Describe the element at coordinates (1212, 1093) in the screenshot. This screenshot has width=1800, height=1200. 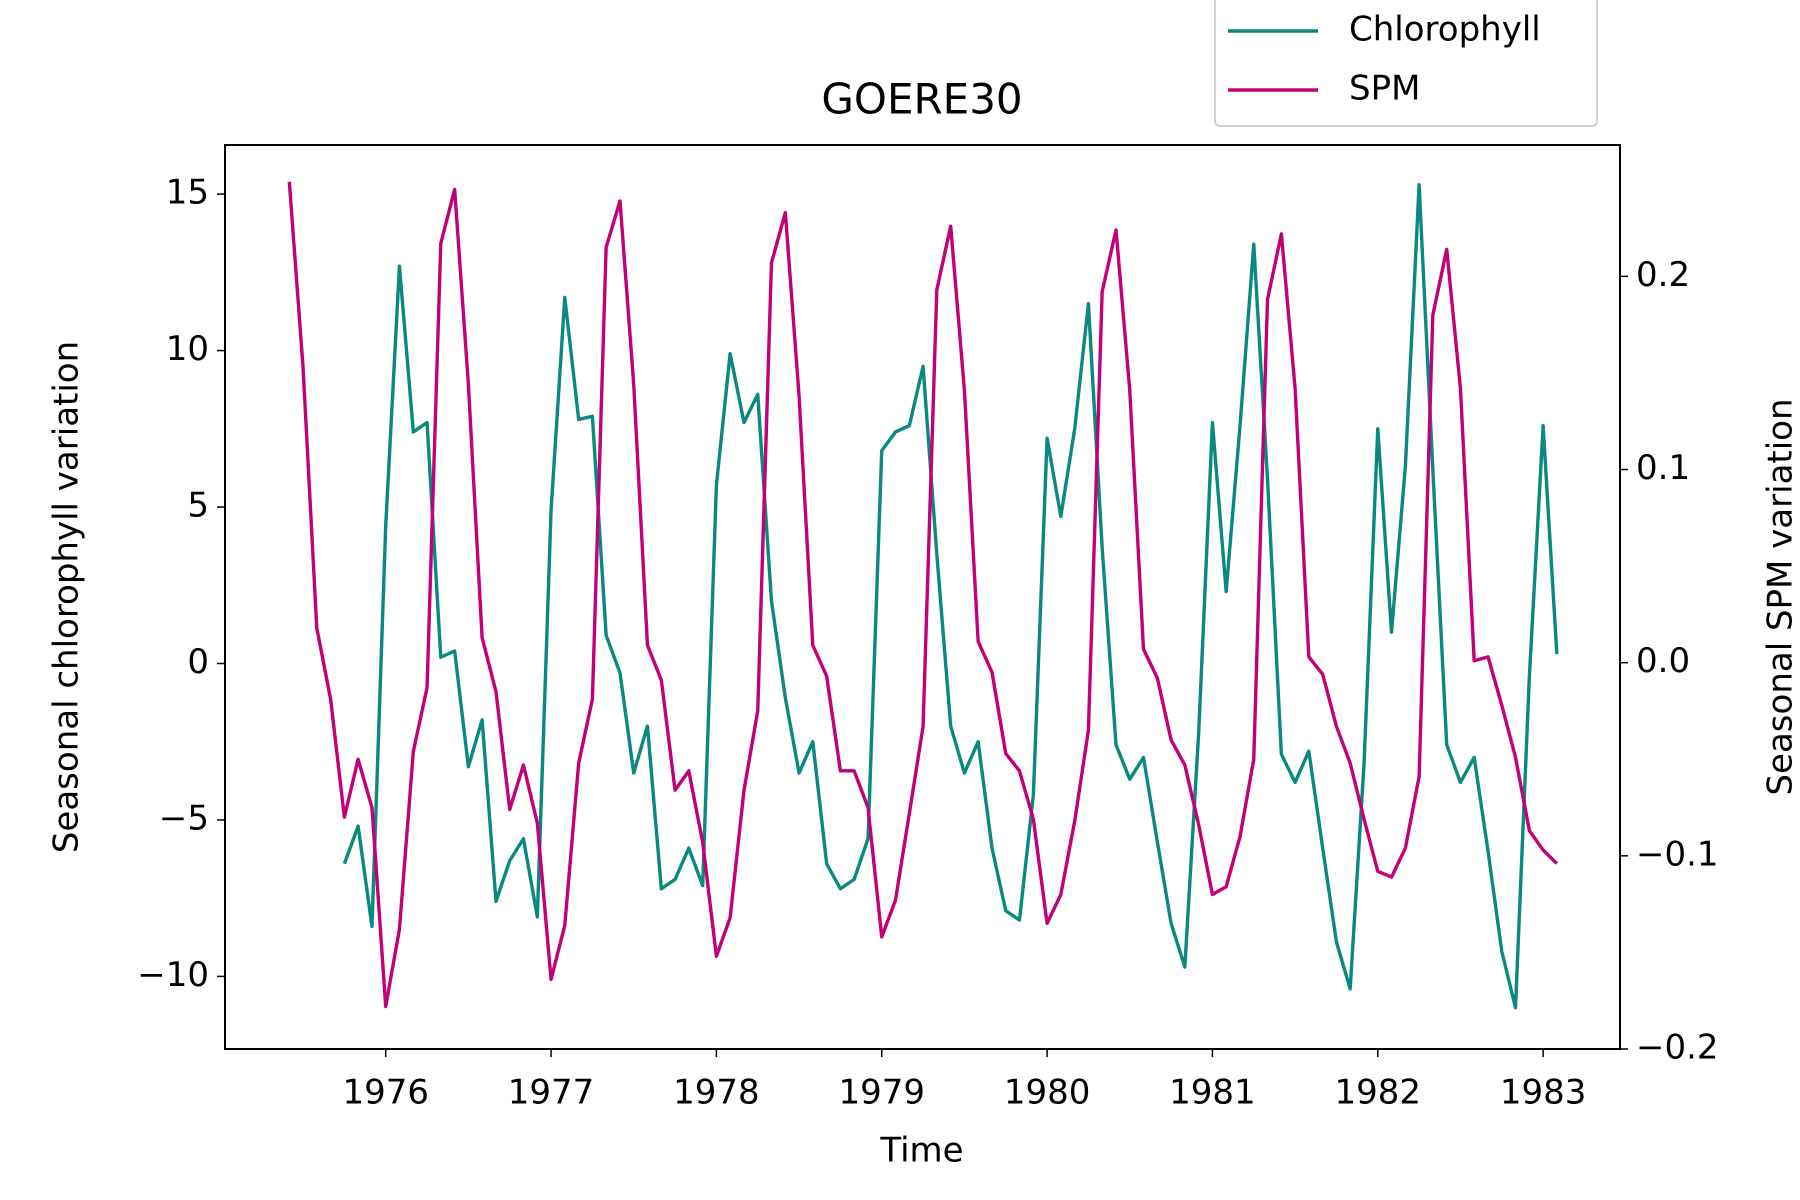
I see `x-tick-label: 1981` at that location.